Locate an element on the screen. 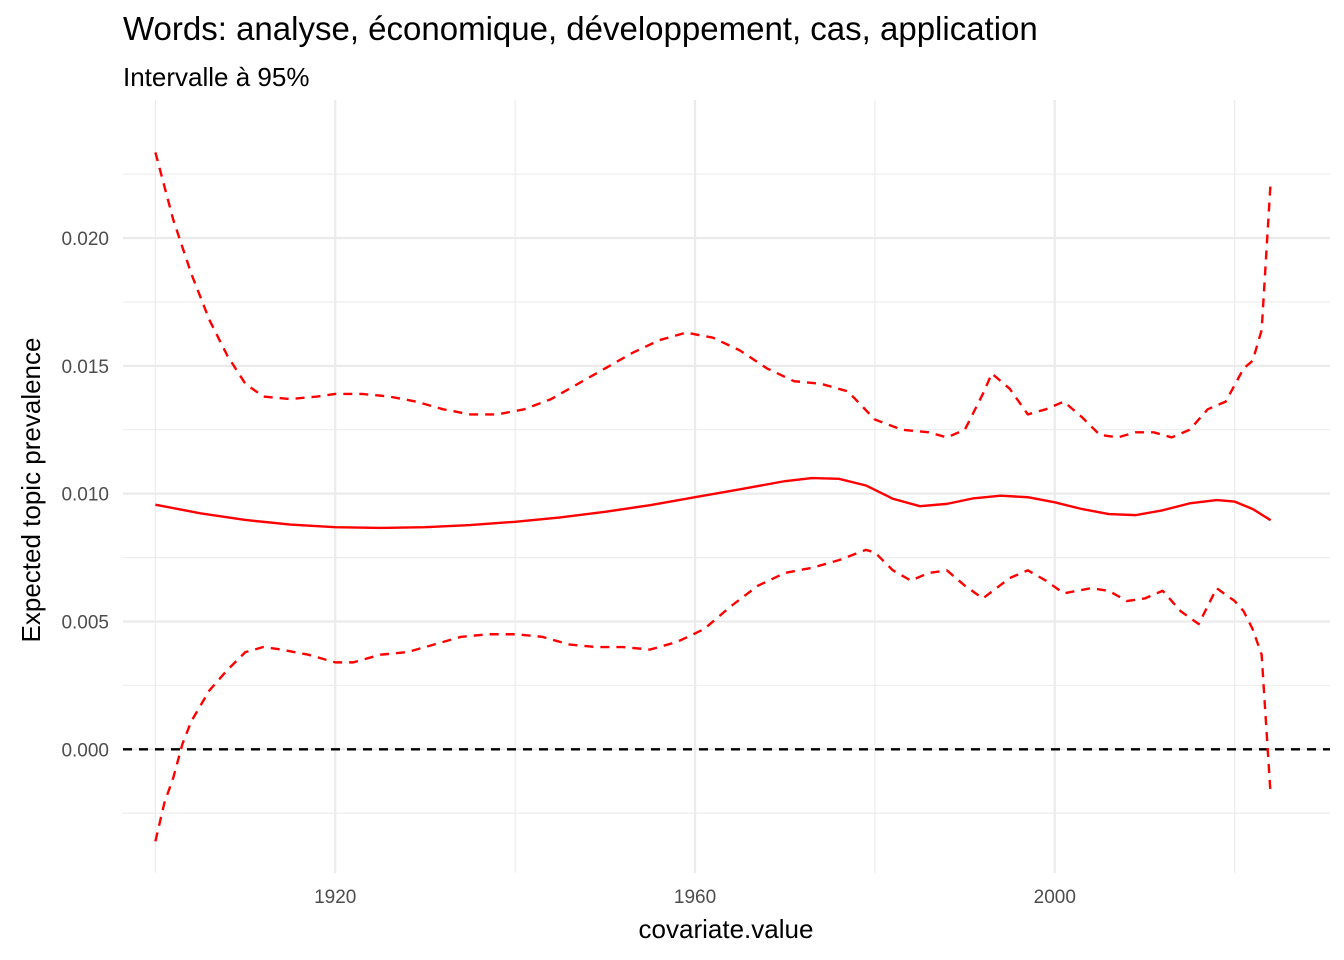 The image size is (1344, 960). y-tick-label: 0.000 is located at coordinates (85, 750).